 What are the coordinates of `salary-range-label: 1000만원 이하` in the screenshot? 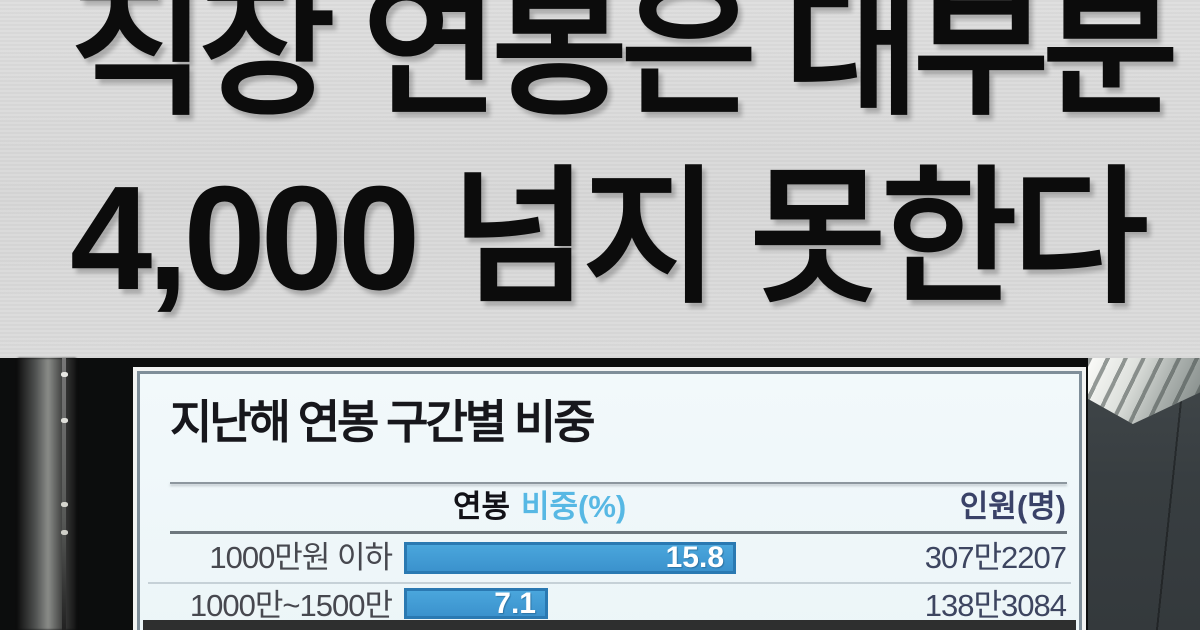 It's located at (301, 557).